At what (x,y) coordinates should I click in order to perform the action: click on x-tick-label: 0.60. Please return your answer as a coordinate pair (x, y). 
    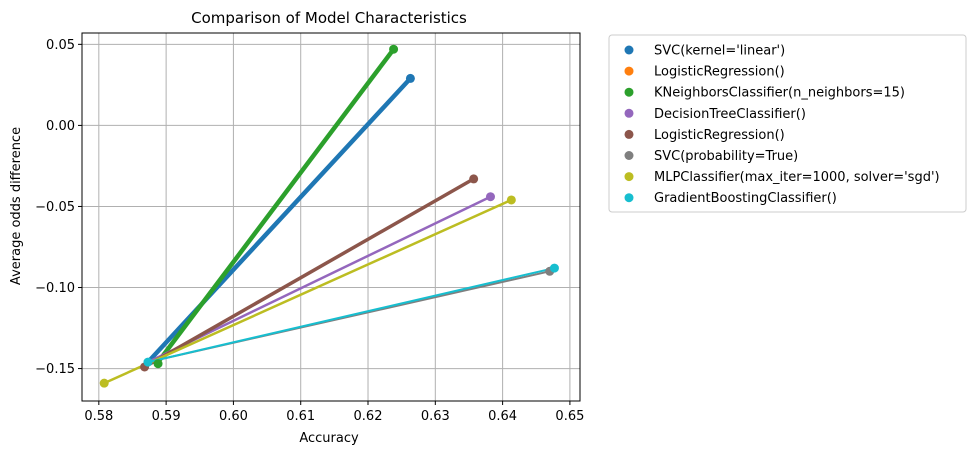
    Looking at the image, I should click on (233, 416).